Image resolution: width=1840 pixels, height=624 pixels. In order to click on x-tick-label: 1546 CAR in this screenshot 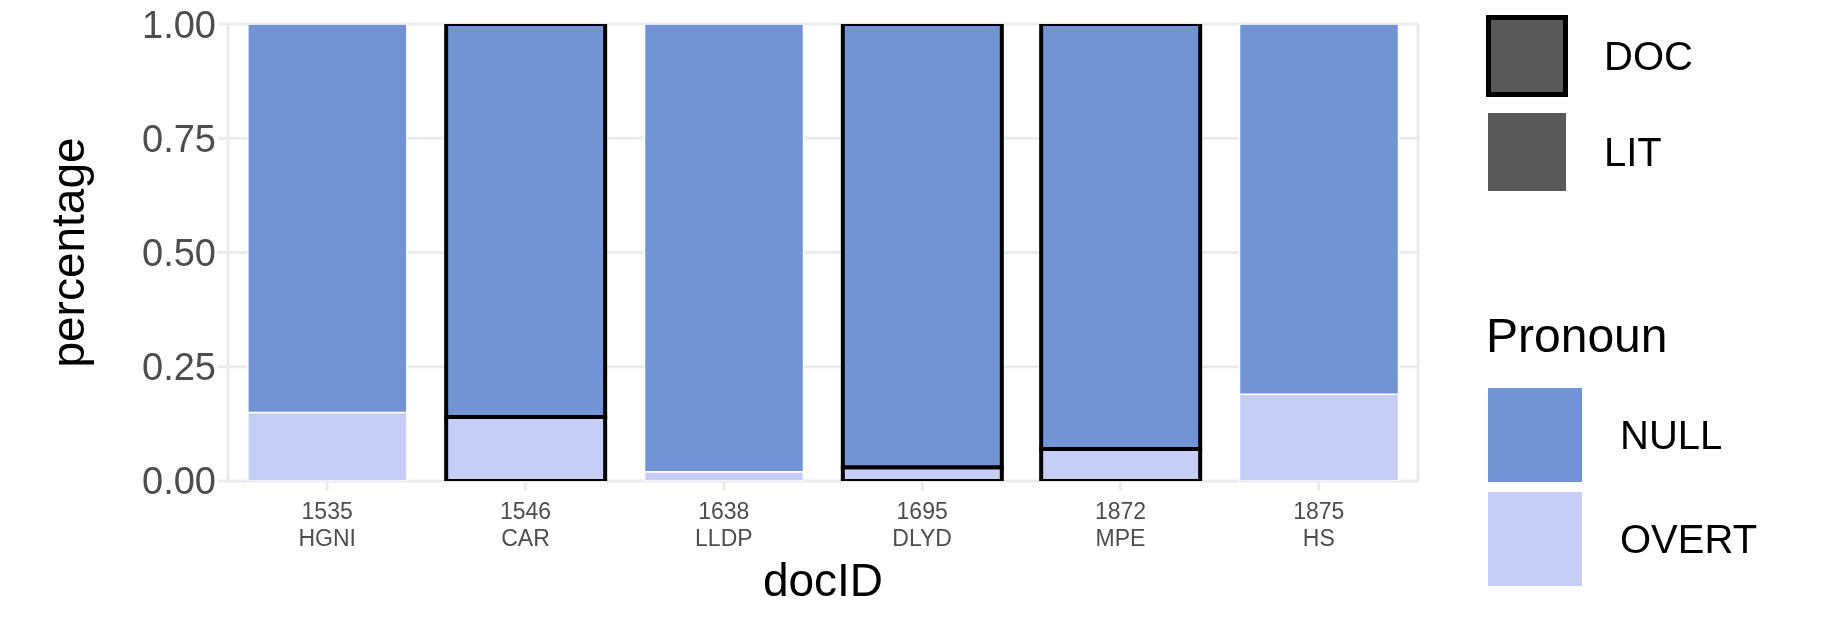, I will do `click(525, 524)`.